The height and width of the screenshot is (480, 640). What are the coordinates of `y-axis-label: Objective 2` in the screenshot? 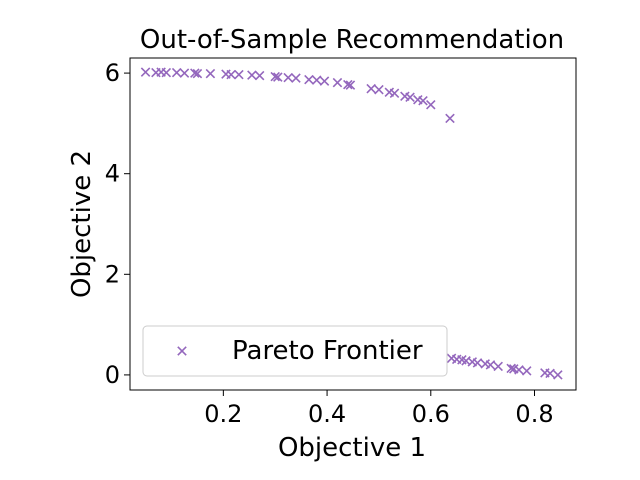 It's located at (82, 224).